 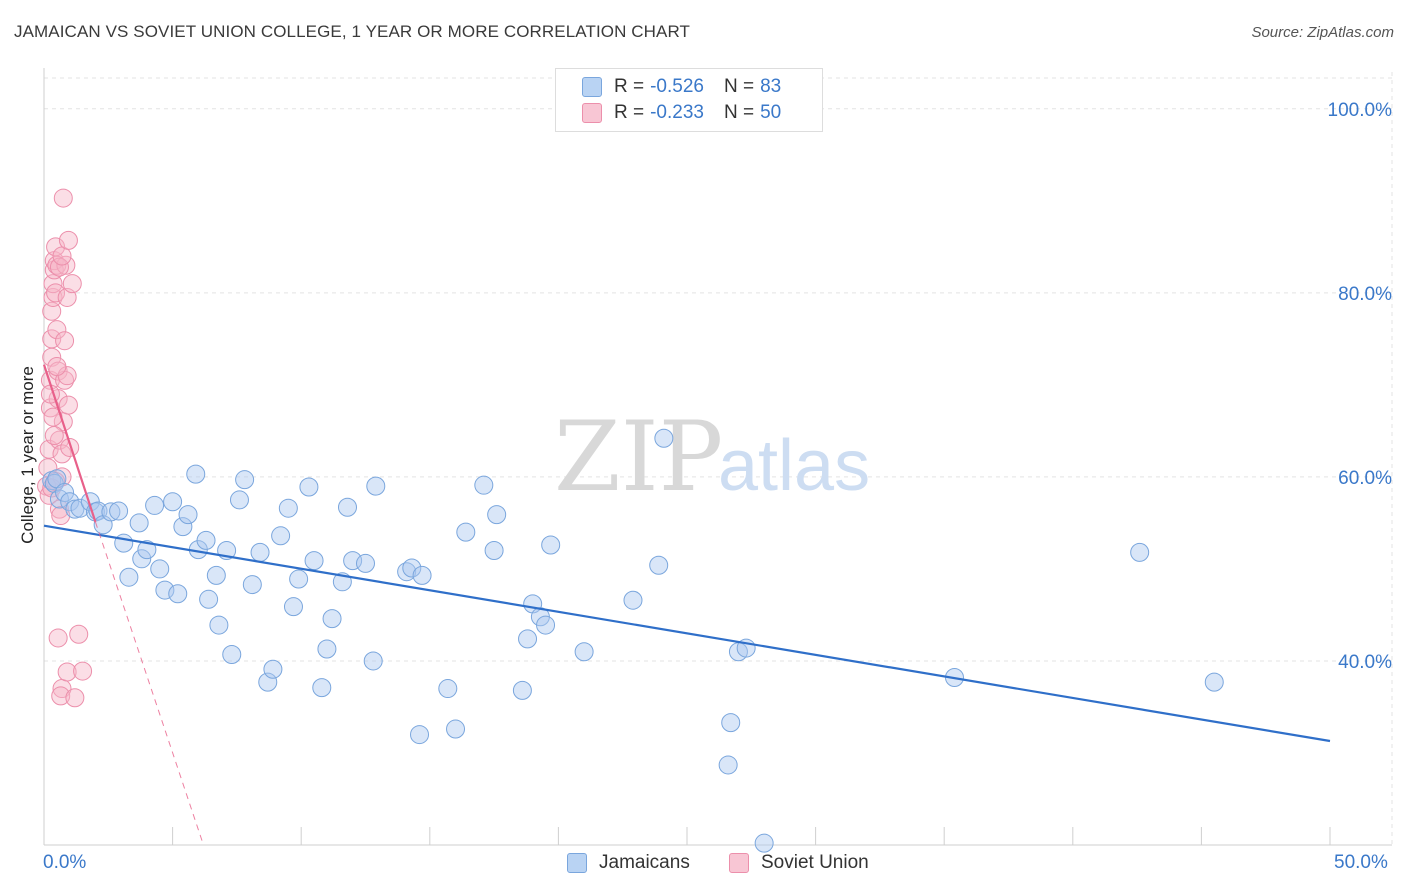 What do you see at coordinates (703, 864) in the screenshot?
I see `series-legend: Jamaicans Soviet Union` at bounding box center [703, 864].